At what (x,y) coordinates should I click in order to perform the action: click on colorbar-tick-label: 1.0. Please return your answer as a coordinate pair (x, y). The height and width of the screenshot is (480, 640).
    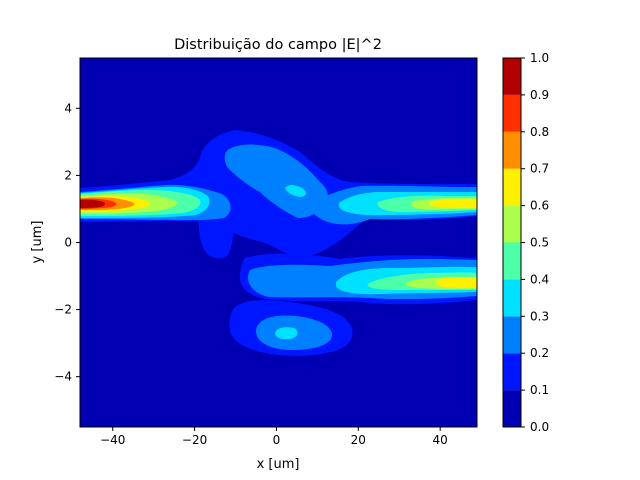
    Looking at the image, I should click on (539, 58).